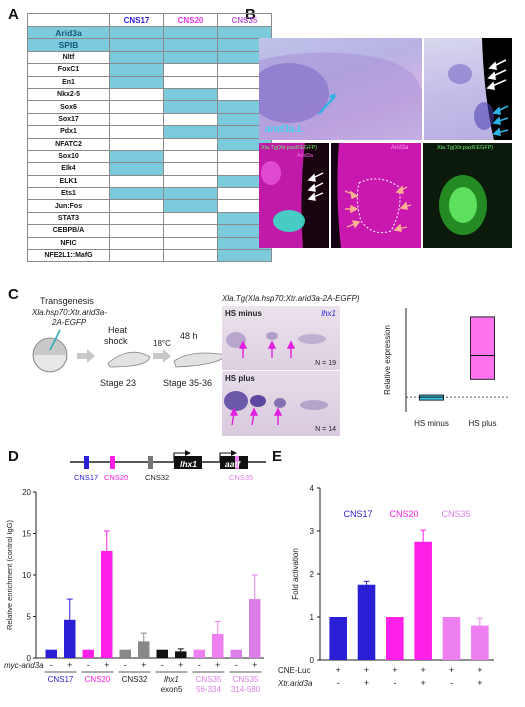  What do you see at coordinates (68, 144) in the screenshot?
I see `motif-name: NFATC2` at bounding box center [68, 144].